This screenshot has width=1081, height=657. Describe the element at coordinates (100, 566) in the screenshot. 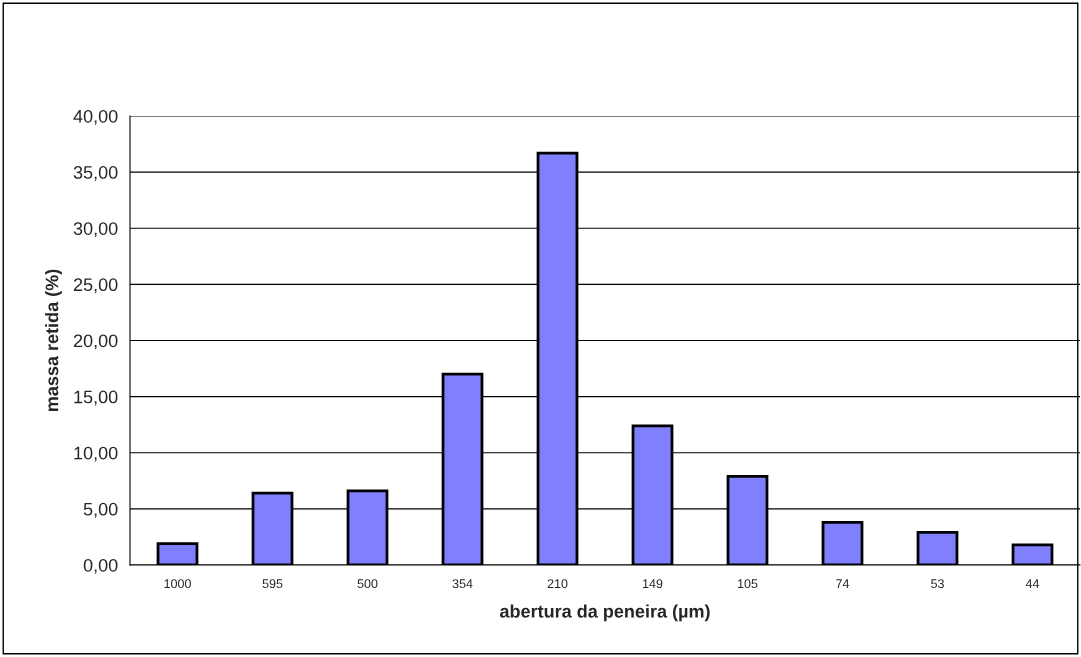

I see `y-tick-label: 0,00` at that location.